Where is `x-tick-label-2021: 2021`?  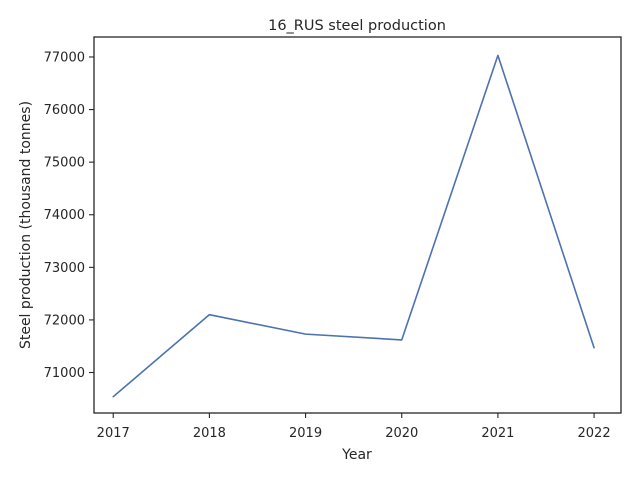 x-tick-label-2021: 2021 is located at coordinates (497, 433).